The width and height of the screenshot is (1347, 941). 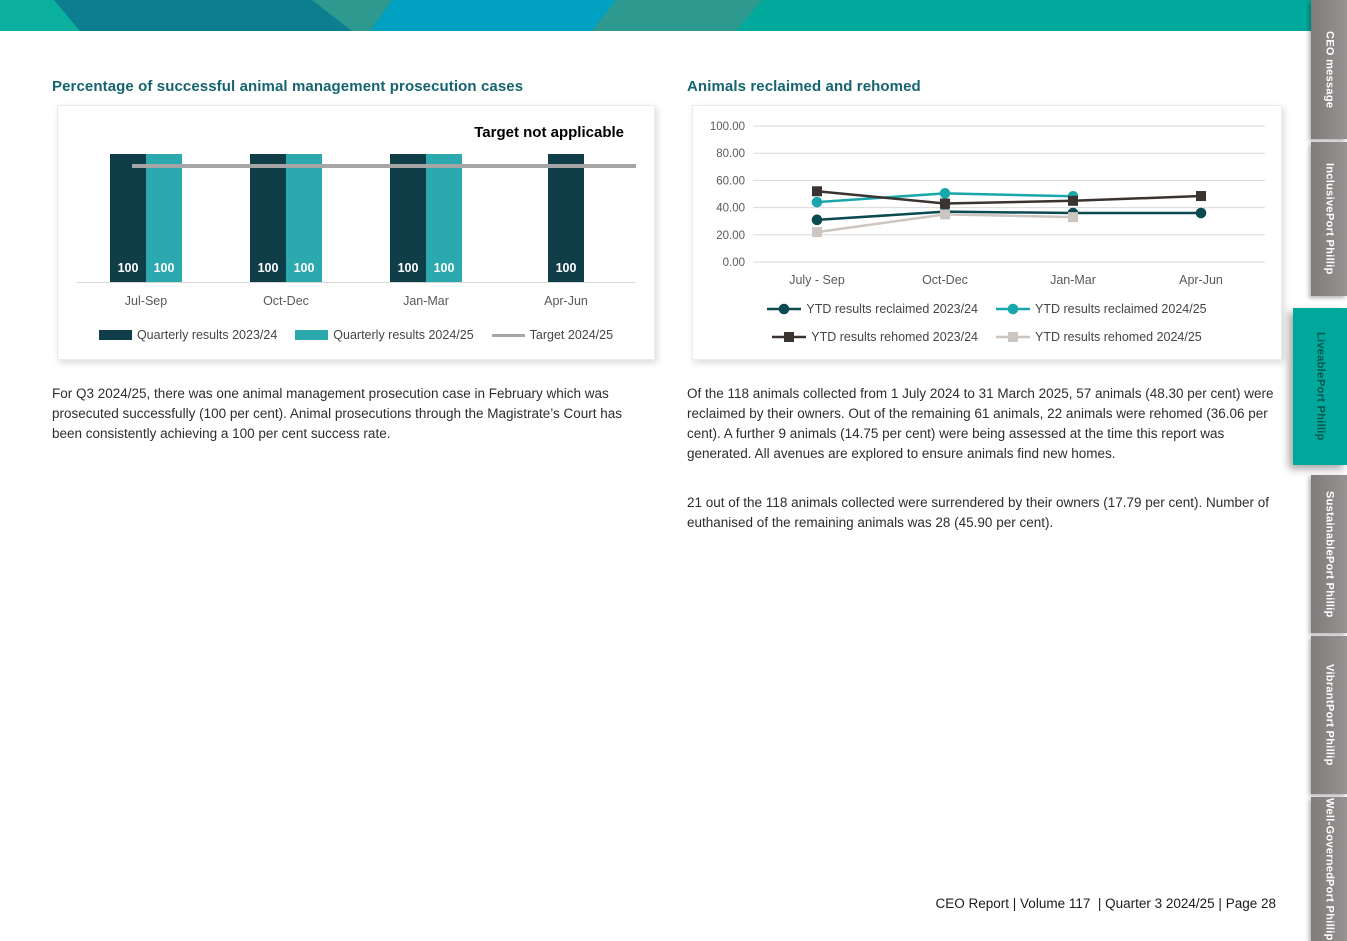 What do you see at coordinates (730, 209) in the screenshot?
I see `y-axis-label: 40.00` at bounding box center [730, 209].